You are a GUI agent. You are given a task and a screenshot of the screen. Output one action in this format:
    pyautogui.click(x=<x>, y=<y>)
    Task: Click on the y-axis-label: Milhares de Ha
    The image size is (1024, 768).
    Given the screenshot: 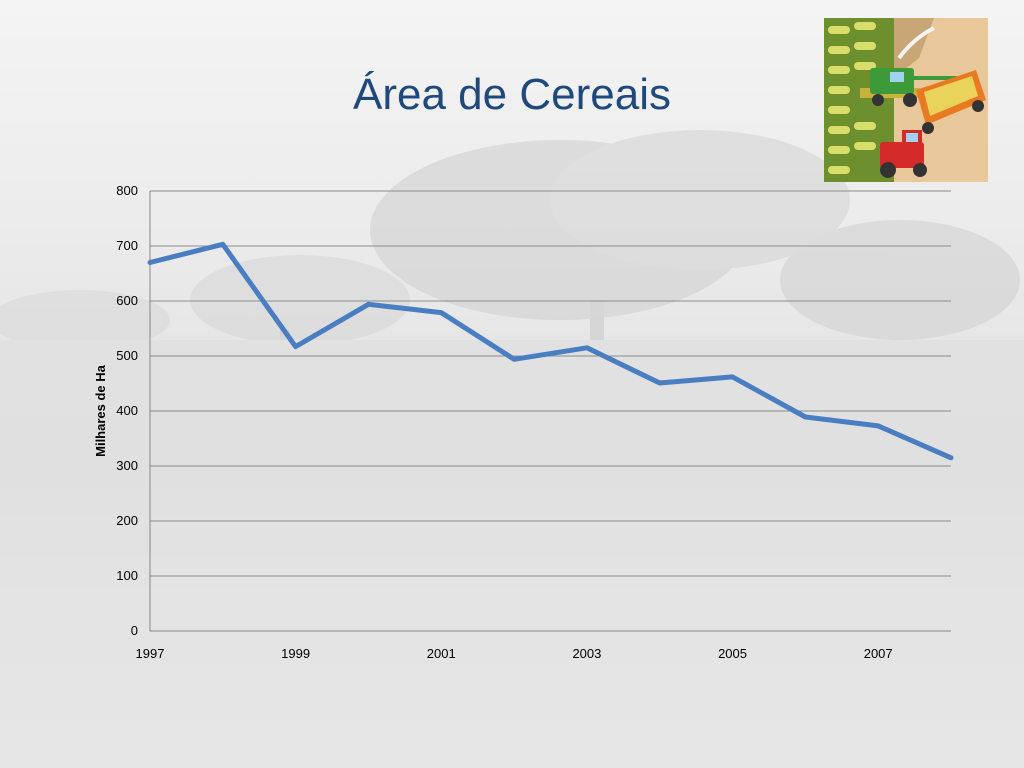 What is the action you would take?
    pyautogui.click(x=100, y=410)
    